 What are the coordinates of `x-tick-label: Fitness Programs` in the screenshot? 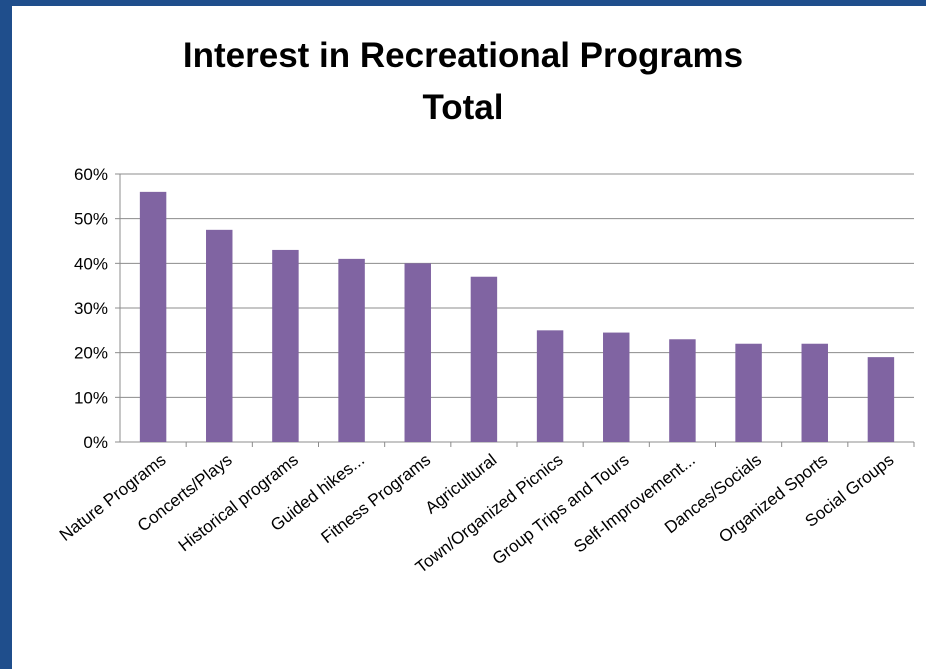 It's located at (376, 498).